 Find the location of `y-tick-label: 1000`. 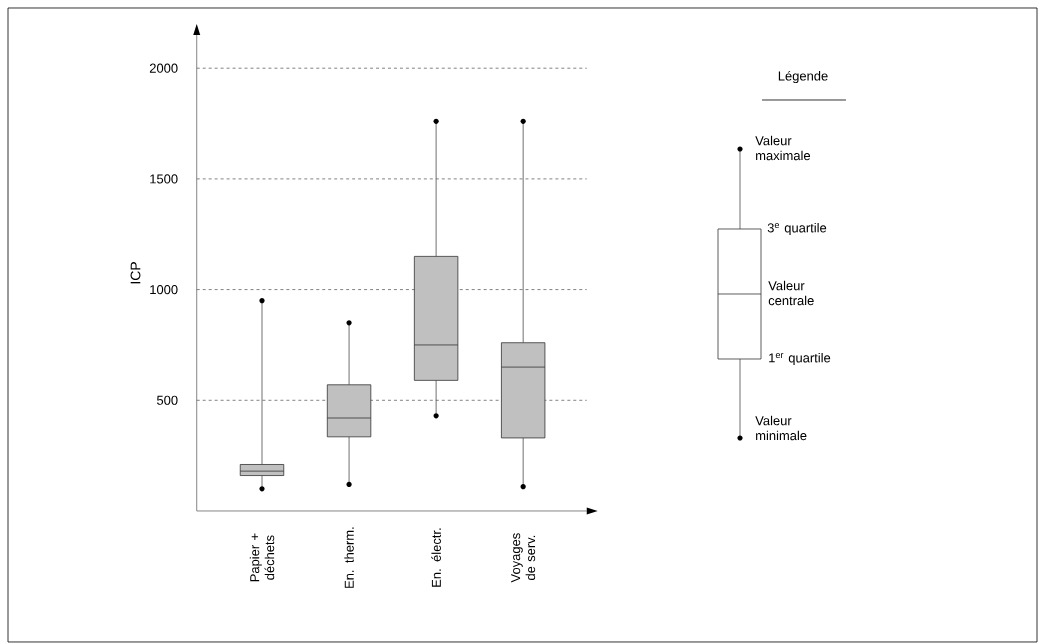

y-tick-label: 1000 is located at coordinates (164, 290).